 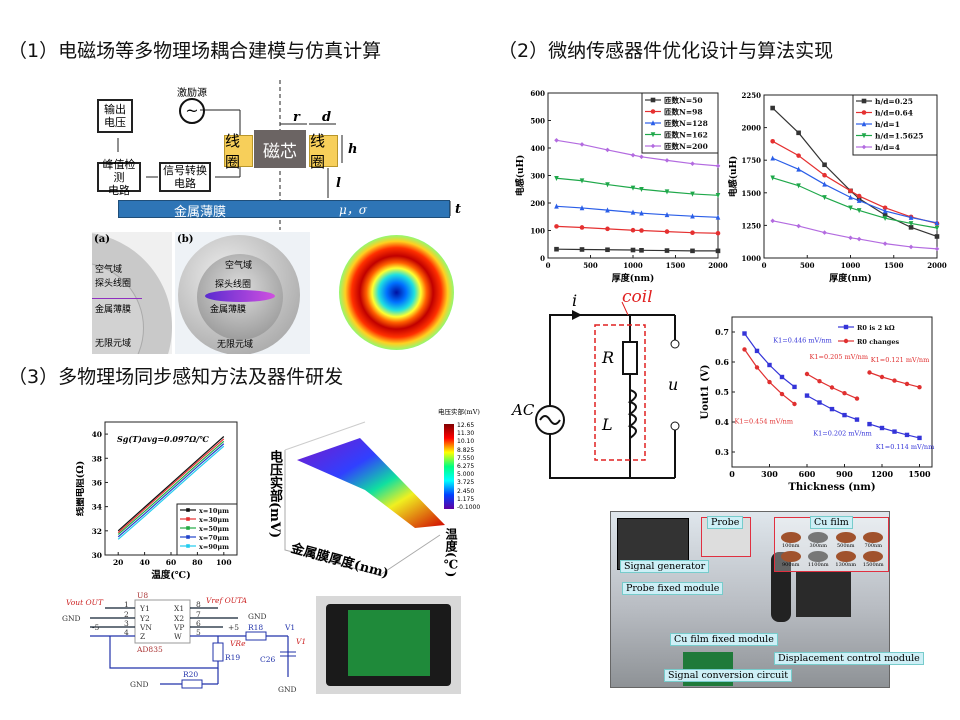 What do you see at coordinates (224, 562) in the screenshot?
I see `x-tick-label: 100` at bounding box center [224, 562].